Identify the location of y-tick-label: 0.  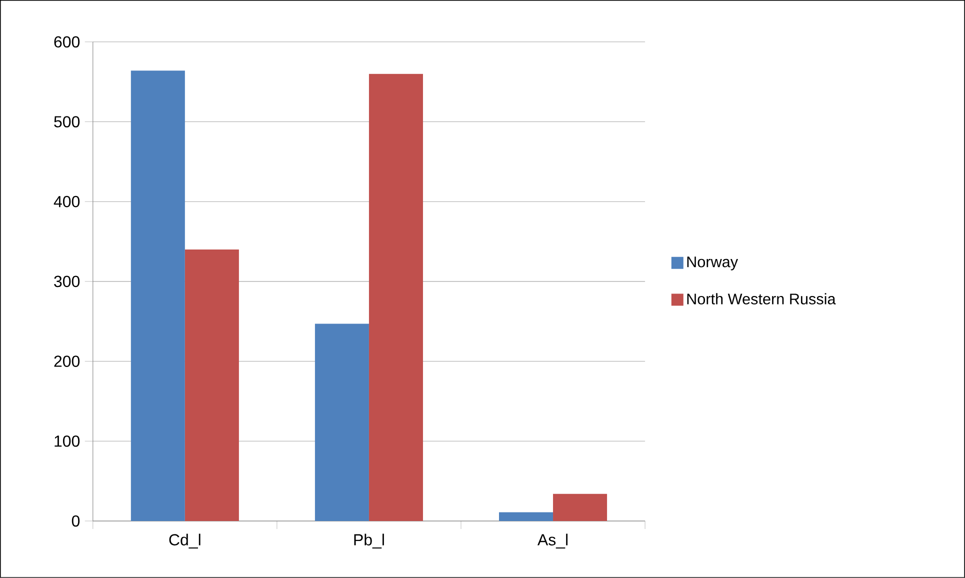
(76, 521).